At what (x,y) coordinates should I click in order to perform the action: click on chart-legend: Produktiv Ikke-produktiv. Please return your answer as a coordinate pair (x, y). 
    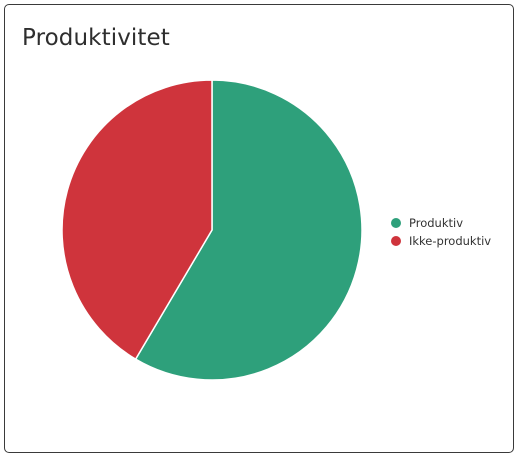
    Looking at the image, I should click on (441, 232).